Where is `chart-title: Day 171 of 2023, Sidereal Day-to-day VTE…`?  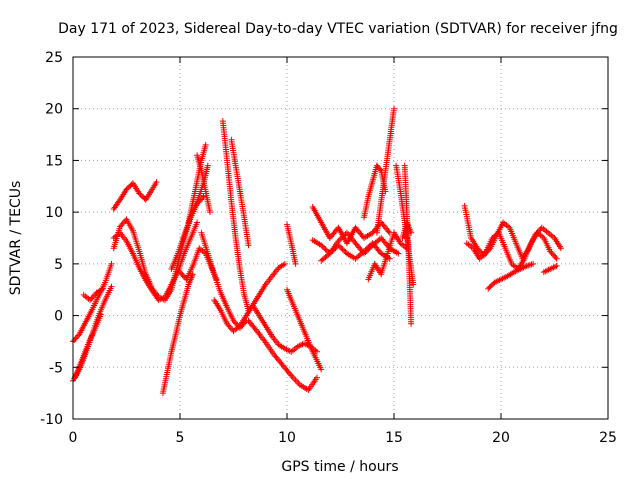 chart-title: Day 171 of 2023, Sidereal Day-to-day VTE… is located at coordinates (338, 29).